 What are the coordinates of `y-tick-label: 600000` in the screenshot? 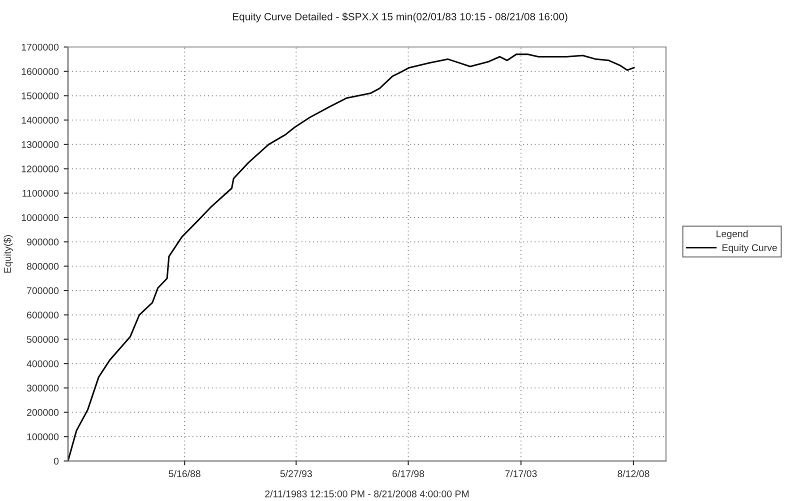 It's located at (43, 315).